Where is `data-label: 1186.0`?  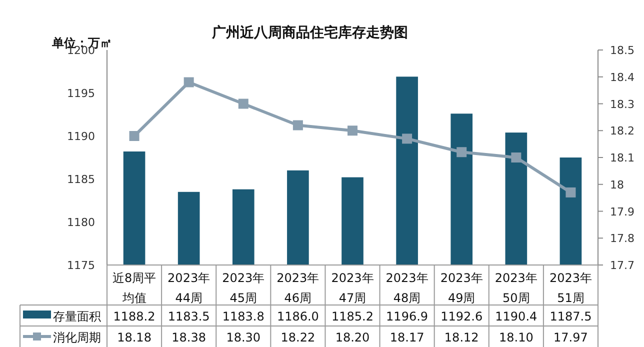 data-label: 1186.0 is located at coordinates (297, 317).